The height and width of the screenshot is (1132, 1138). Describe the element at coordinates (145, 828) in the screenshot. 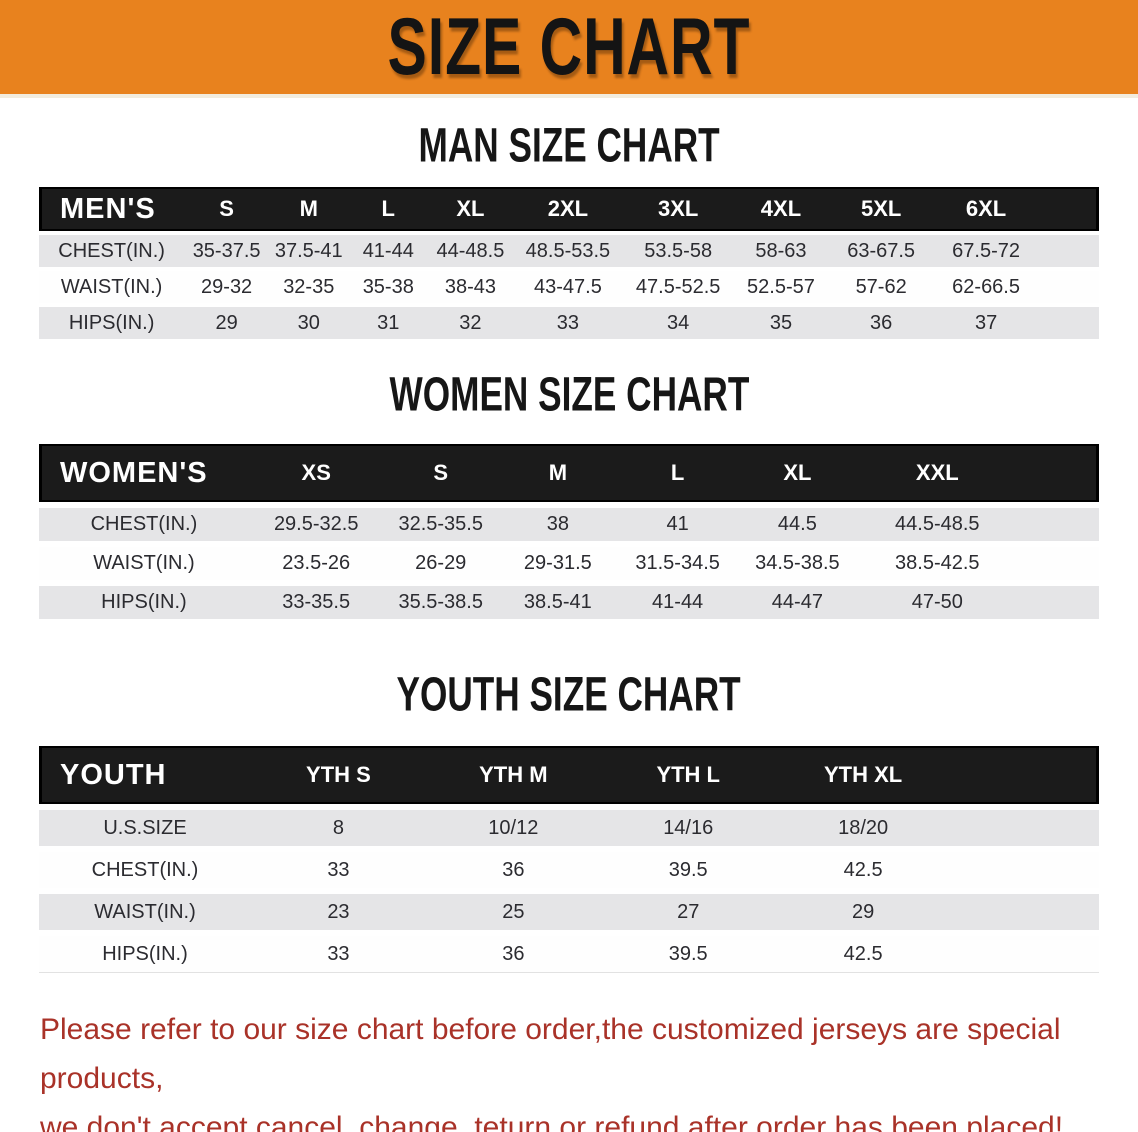

I see `row-label: U.S.SIZE` at that location.